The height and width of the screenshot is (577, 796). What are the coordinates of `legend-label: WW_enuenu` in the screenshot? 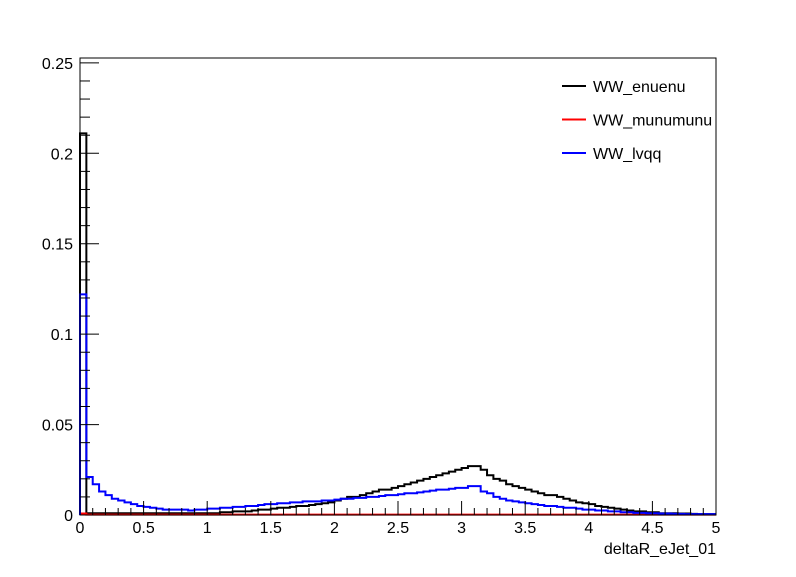 It's located at (639, 87).